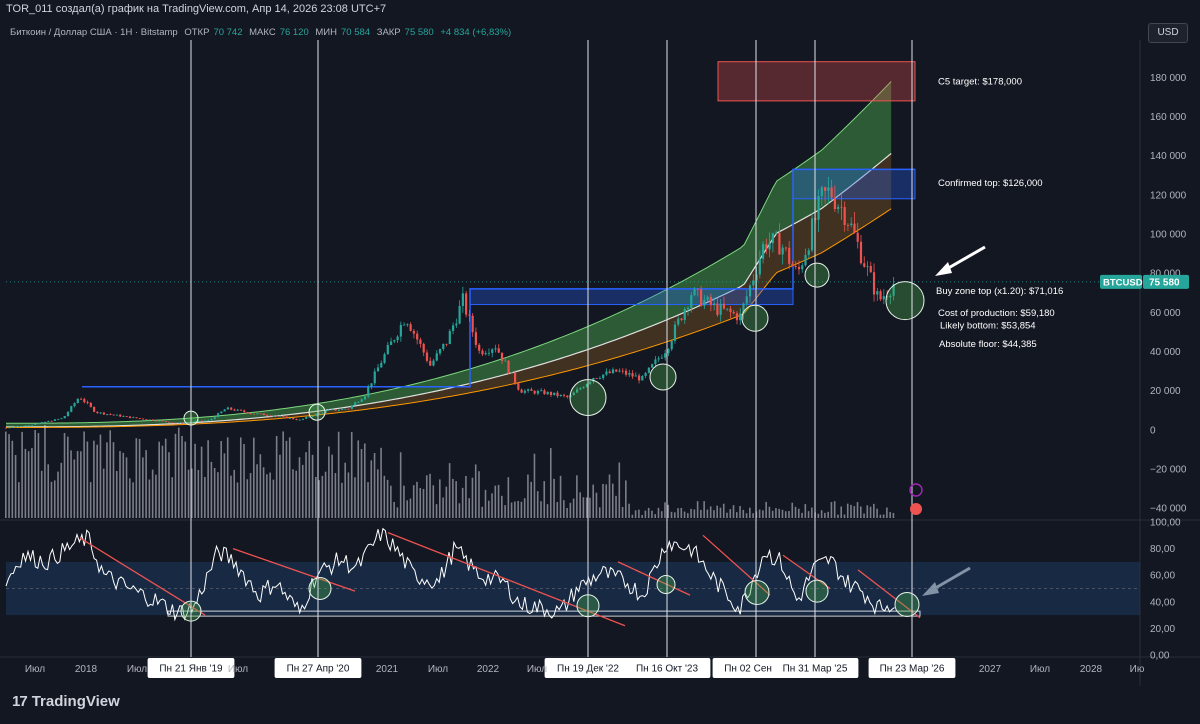  Describe the element at coordinates (1165, 274) in the screenshot. I see `y-tick-label: 80 000` at that location.